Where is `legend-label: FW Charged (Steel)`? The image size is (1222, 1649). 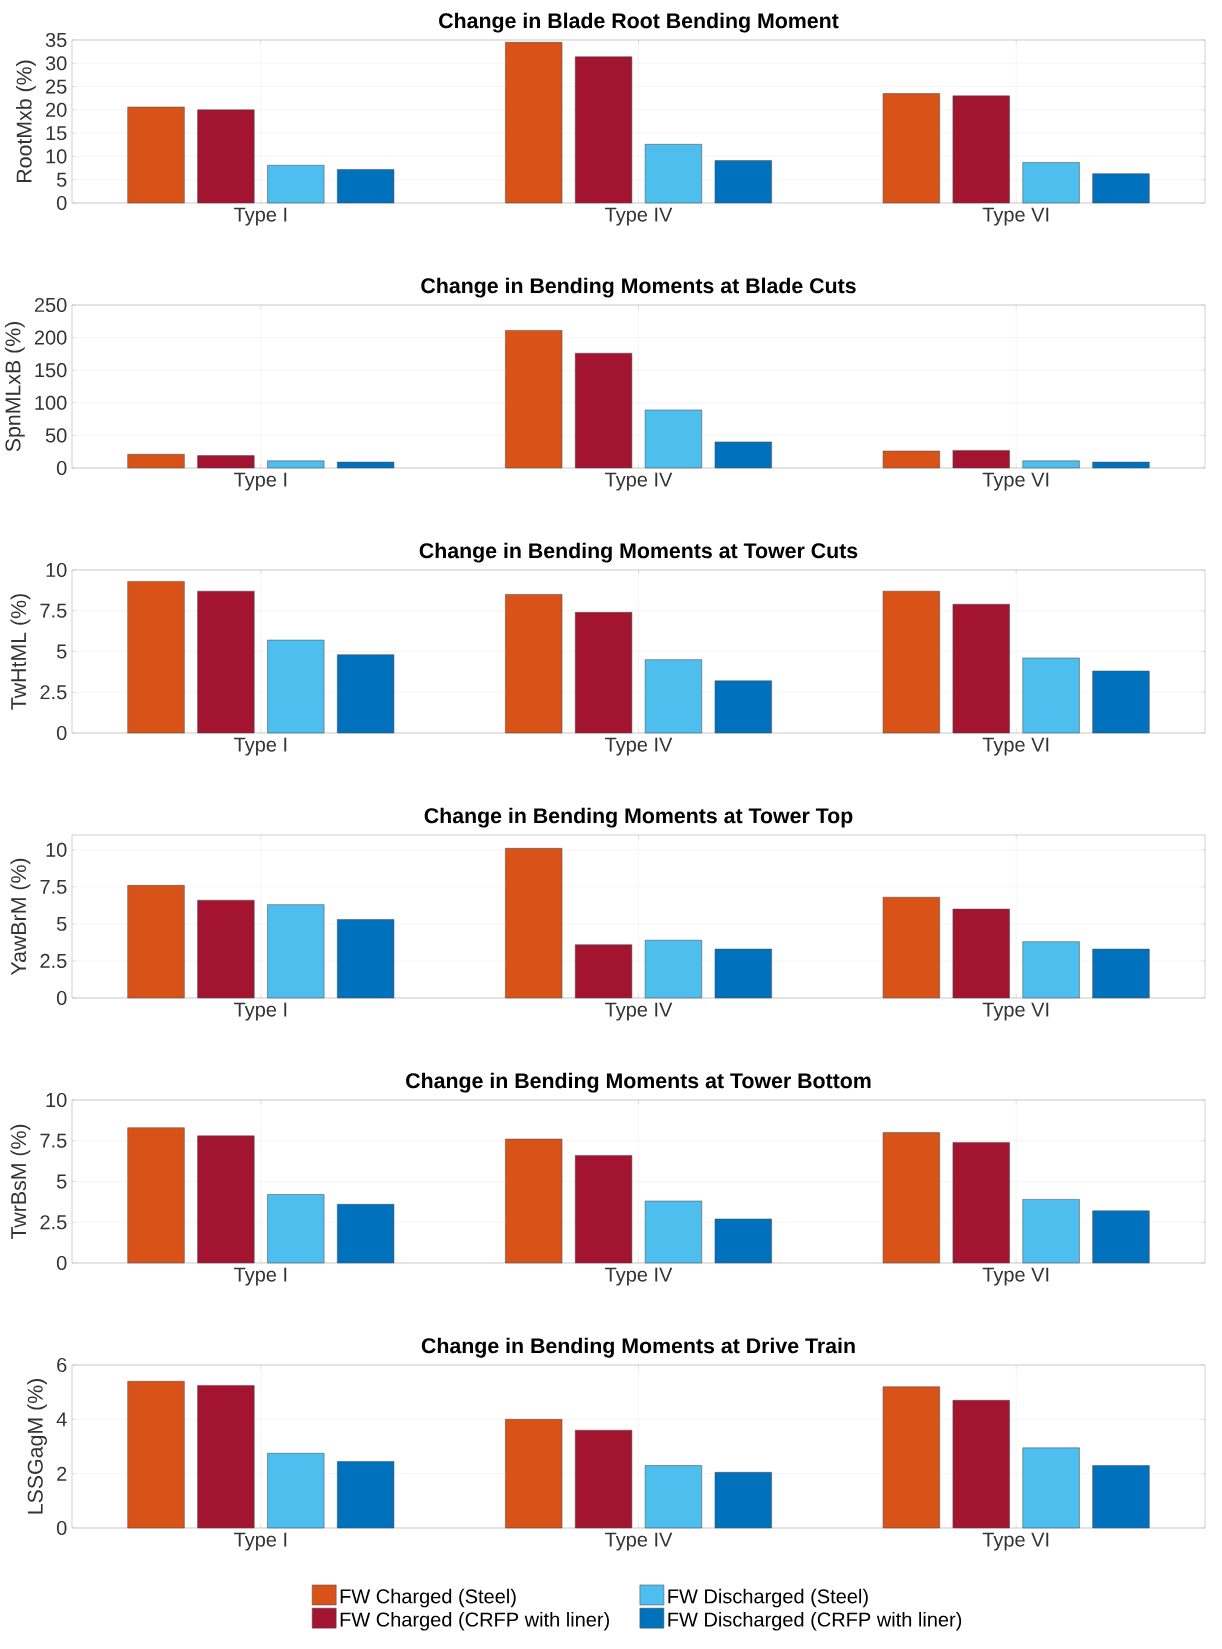 legend-label: FW Charged (Steel) is located at coordinates (428, 1598).